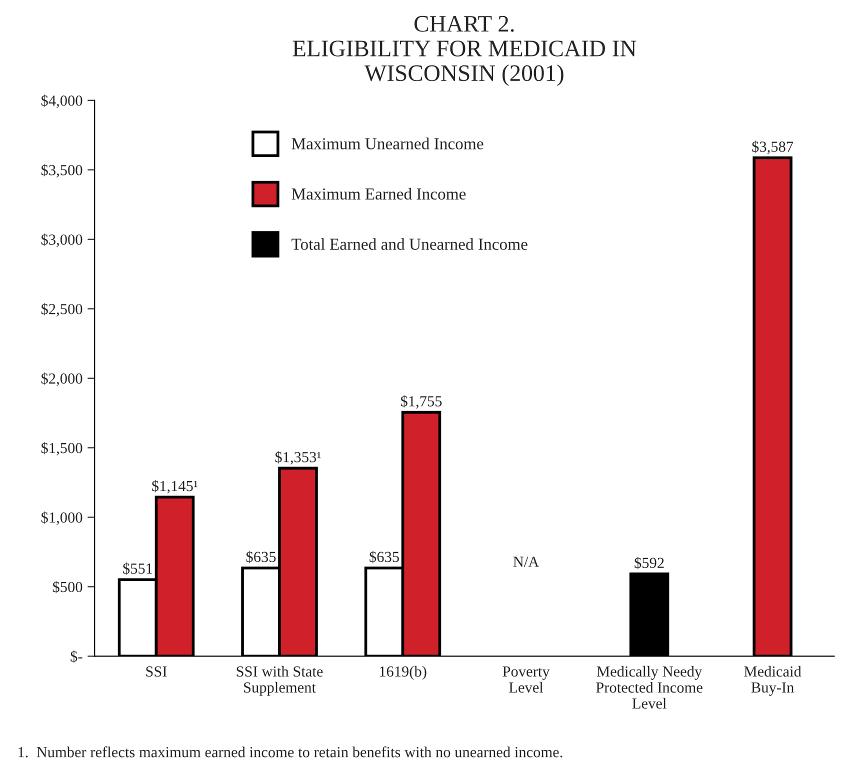 This screenshot has height=772, width=860. I want to click on data-label: $1,145¹, so click(175, 487).